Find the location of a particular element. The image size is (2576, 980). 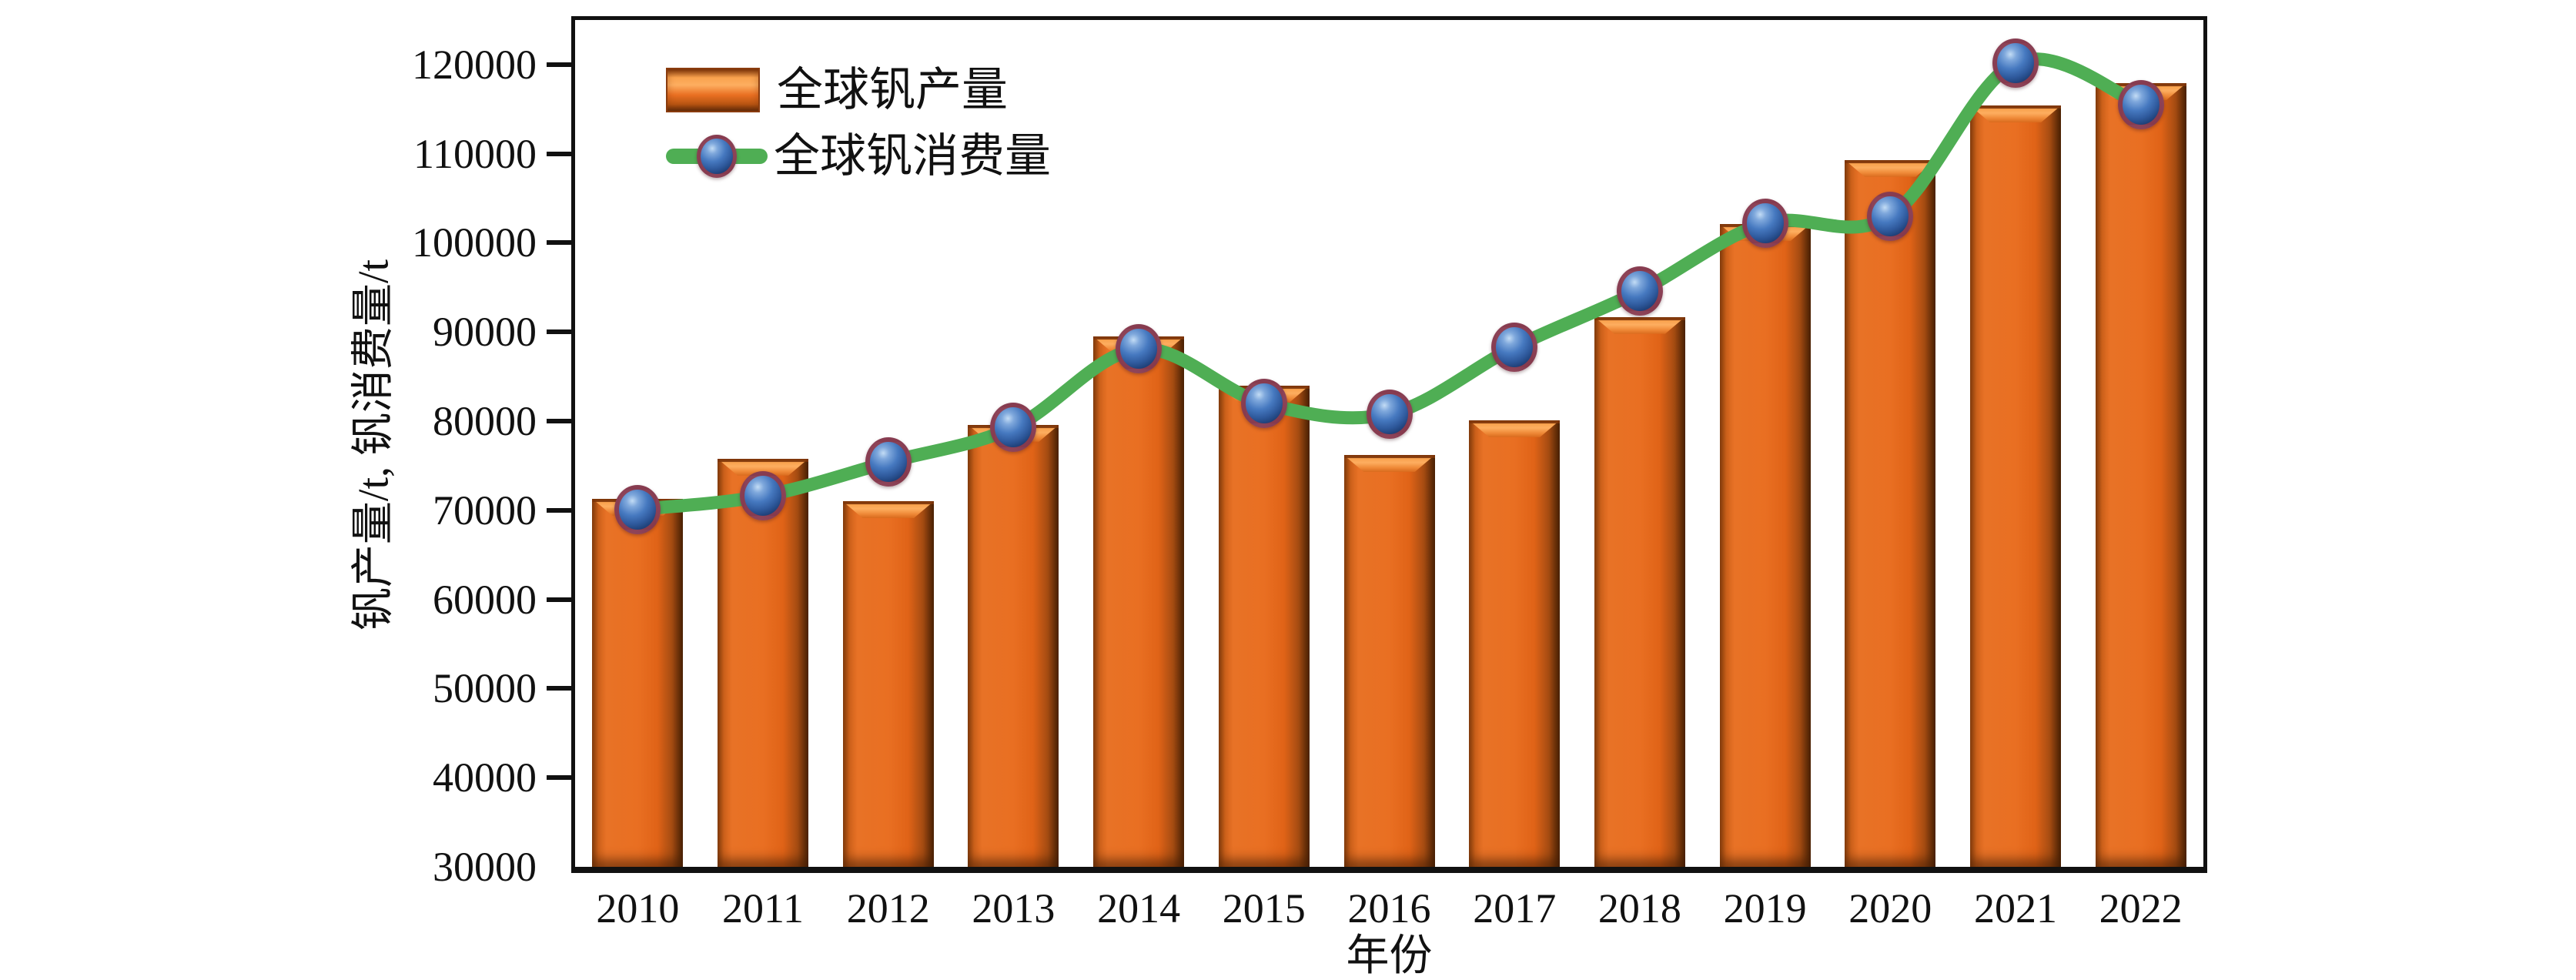

legend-item-production: 全球钒产量 is located at coordinates (858, 90).